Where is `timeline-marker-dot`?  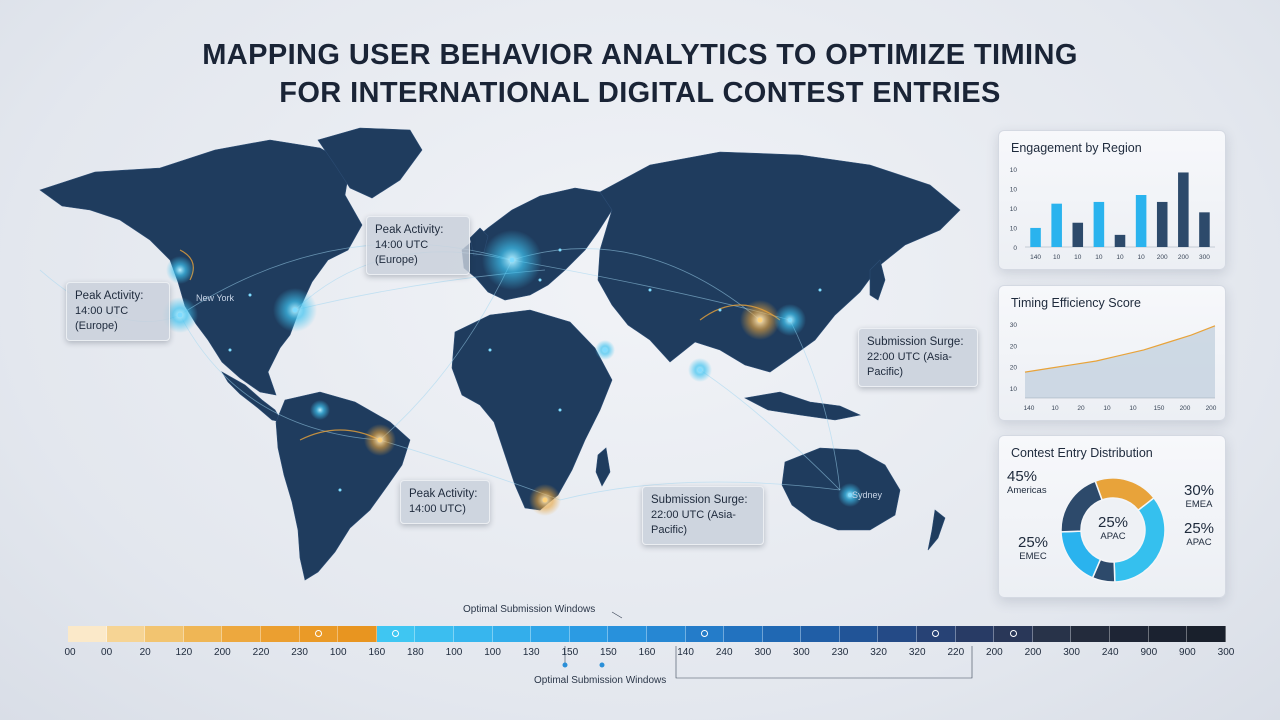 timeline-marker-dot is located at coordinates (602, 665).